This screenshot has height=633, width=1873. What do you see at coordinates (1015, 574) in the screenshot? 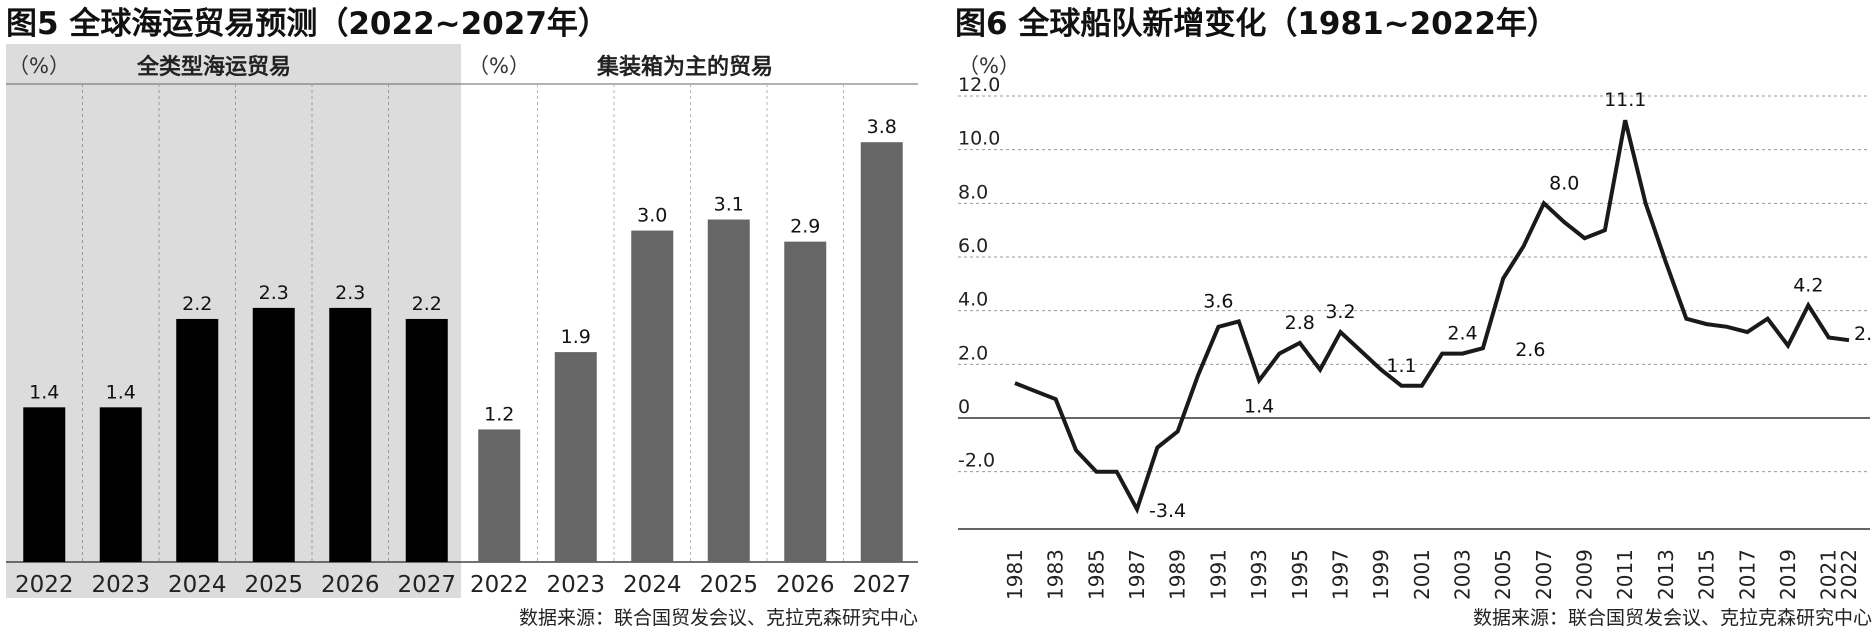
I see `fig6-x-tick-label: 1981` at bounding box center [1015, 574].